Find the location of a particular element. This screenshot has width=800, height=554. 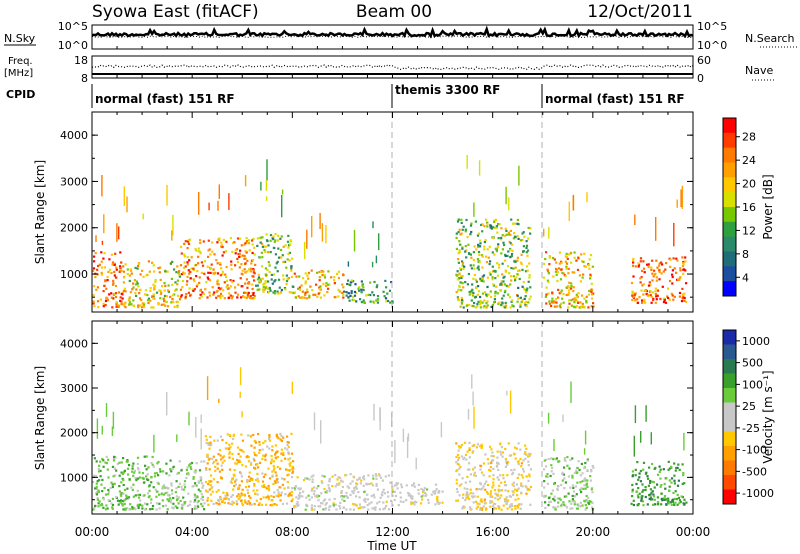

nave-label: Nave is located at coordinates (759, 70).